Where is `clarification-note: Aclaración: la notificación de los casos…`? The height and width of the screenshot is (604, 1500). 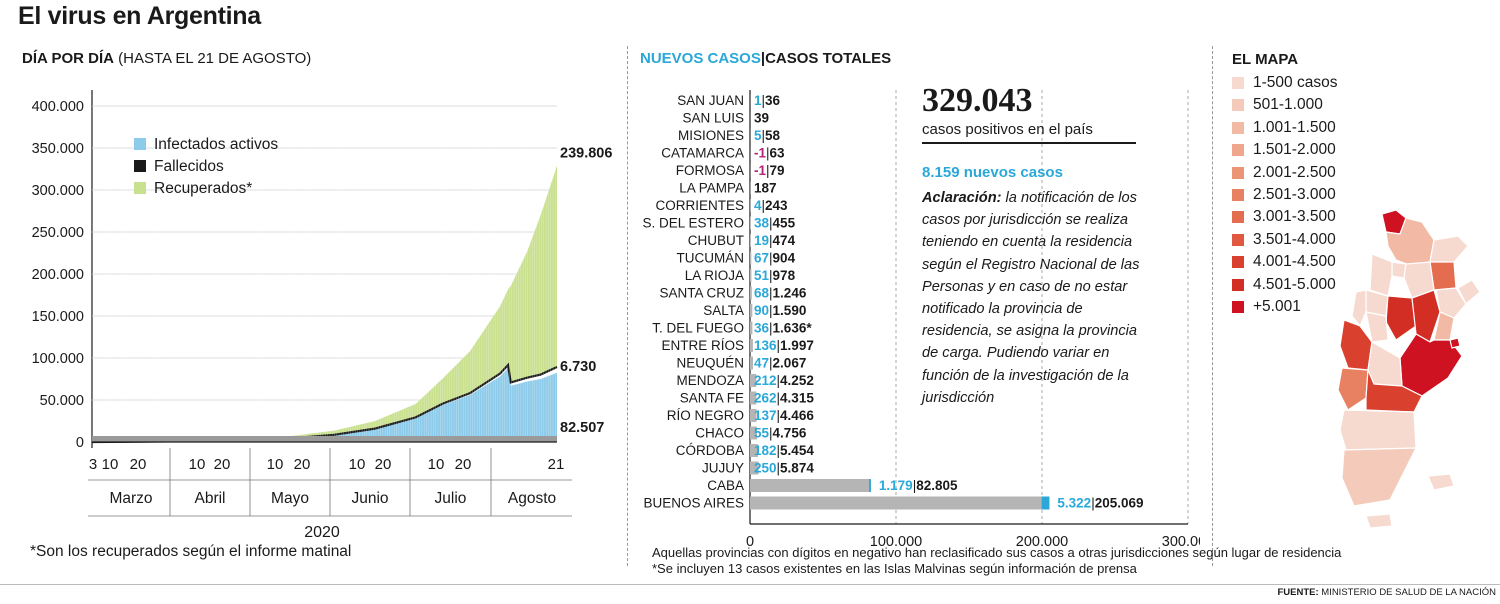
clarification-note: Aclaración: la notificación de los casos… is located at coordinates (1033, 298).